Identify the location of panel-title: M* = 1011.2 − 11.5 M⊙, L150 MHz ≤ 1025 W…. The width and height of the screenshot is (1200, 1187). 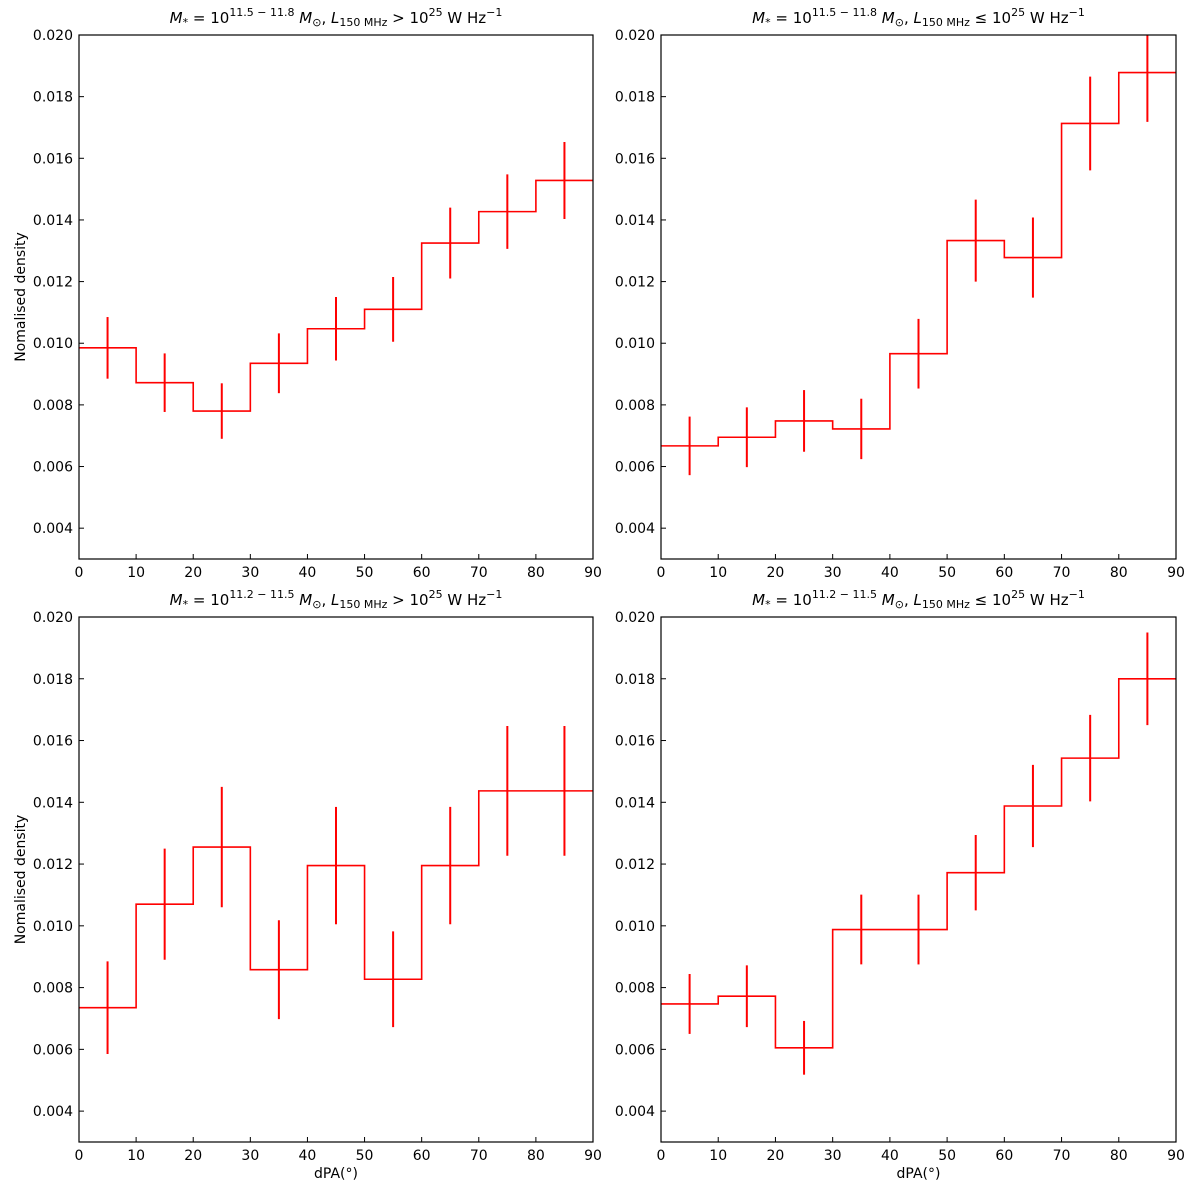
(918, 599).